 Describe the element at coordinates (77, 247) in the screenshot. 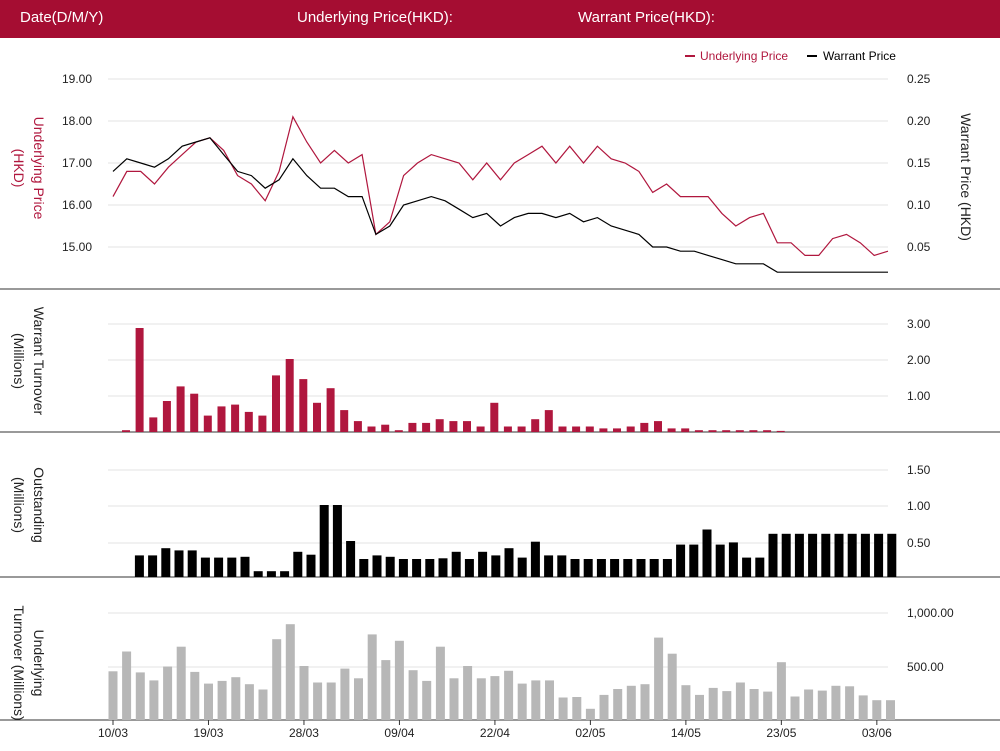

I see `y-left-tick-label: 15.00` at that location.